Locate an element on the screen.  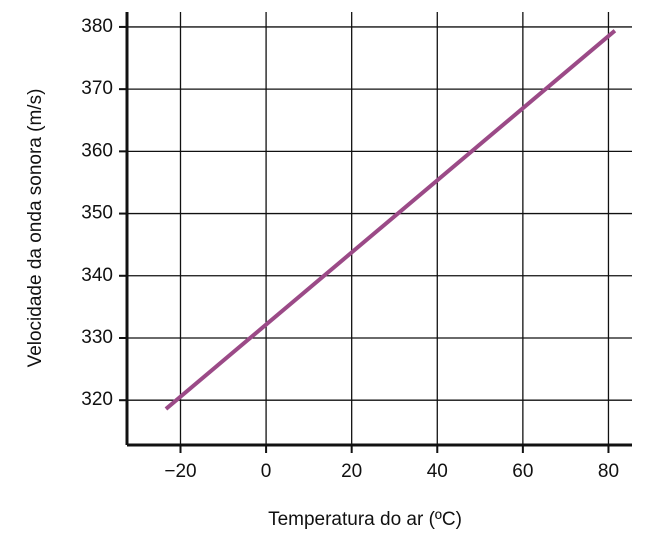
y-tick-label: 370 is located at coordinates (97, 88).